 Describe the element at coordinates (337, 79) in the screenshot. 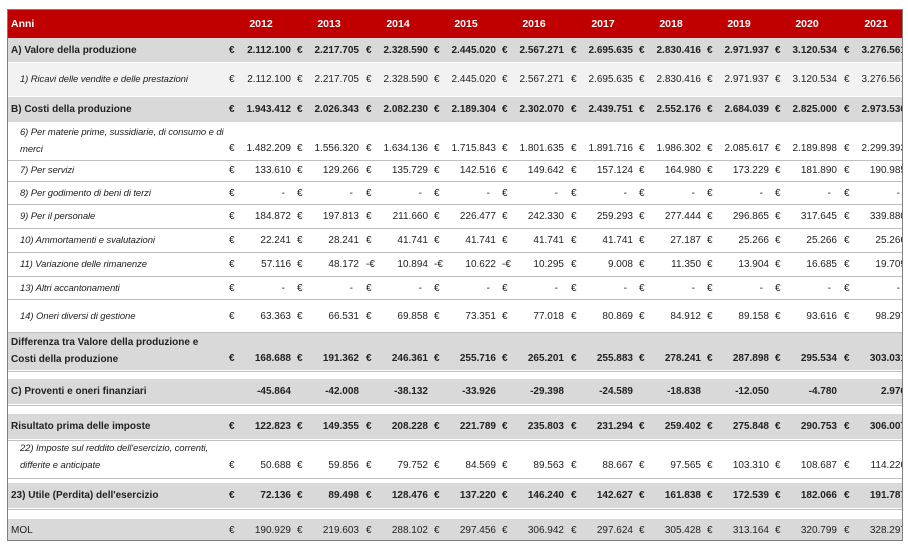

I see `amount: 2.217.705` at that location.